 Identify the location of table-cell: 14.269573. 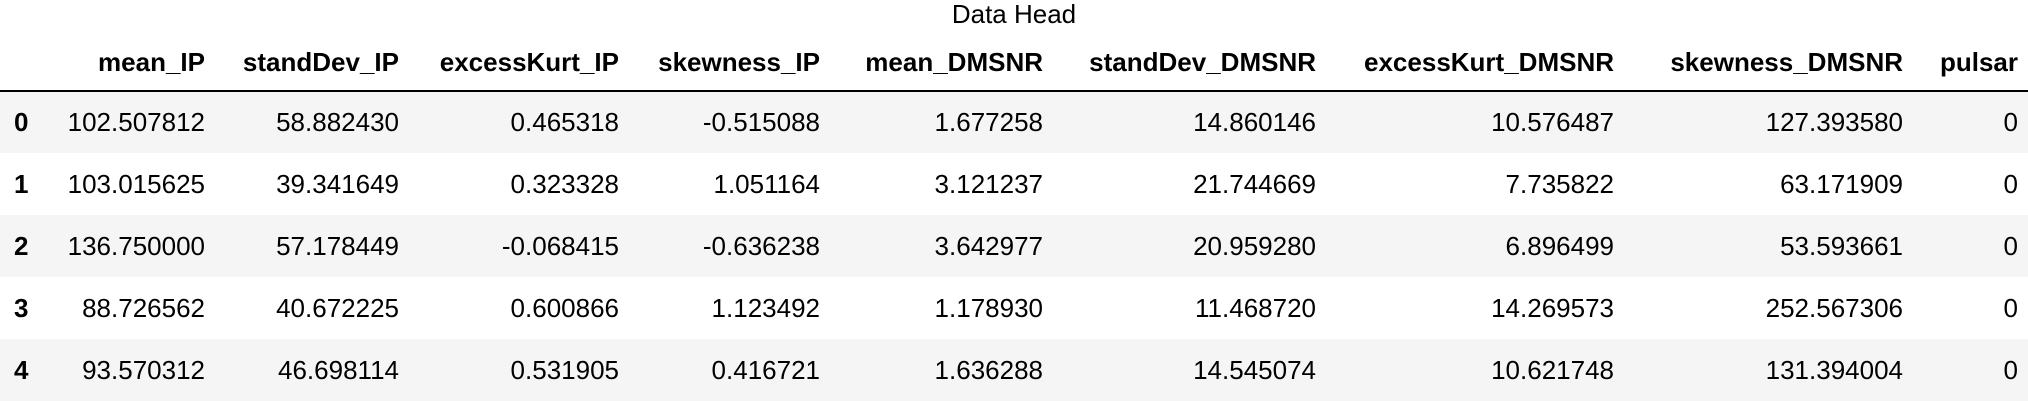
(1552, 307).